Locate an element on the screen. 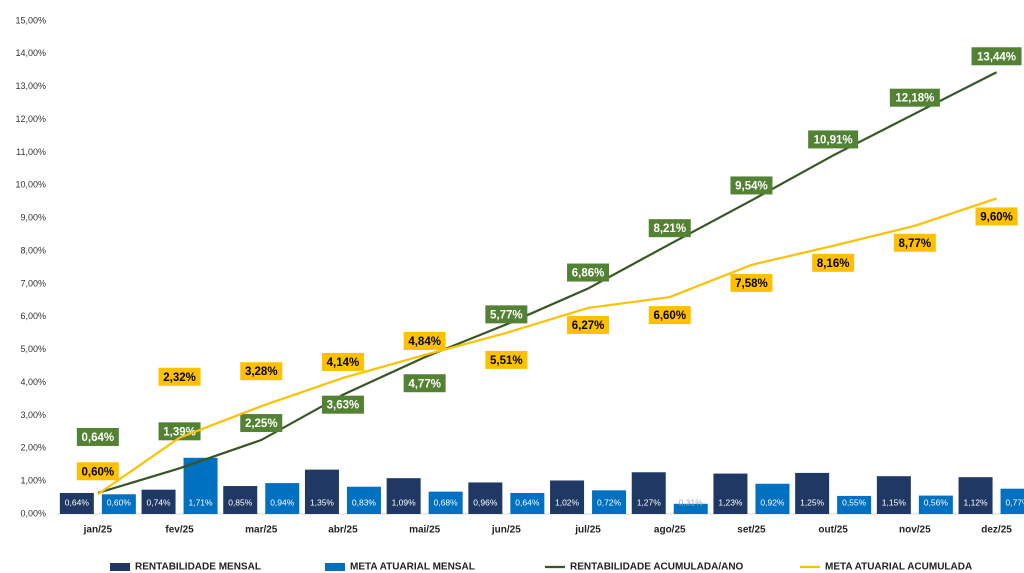 This screenshot has height=573, width=1024. line-value-label: 5,51% is located at coordinates (506, 361).